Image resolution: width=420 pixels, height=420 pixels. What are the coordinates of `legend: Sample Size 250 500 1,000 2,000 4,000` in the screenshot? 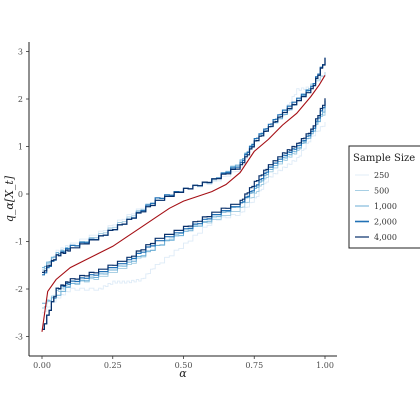 It's located at (384, 197).